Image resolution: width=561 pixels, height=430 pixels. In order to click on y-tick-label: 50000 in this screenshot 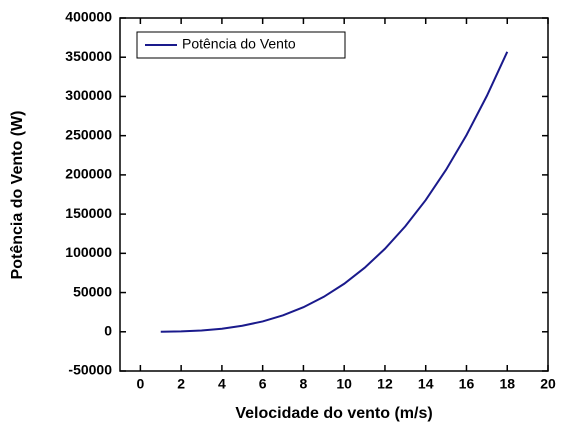, I will do `click(92, 291)`.